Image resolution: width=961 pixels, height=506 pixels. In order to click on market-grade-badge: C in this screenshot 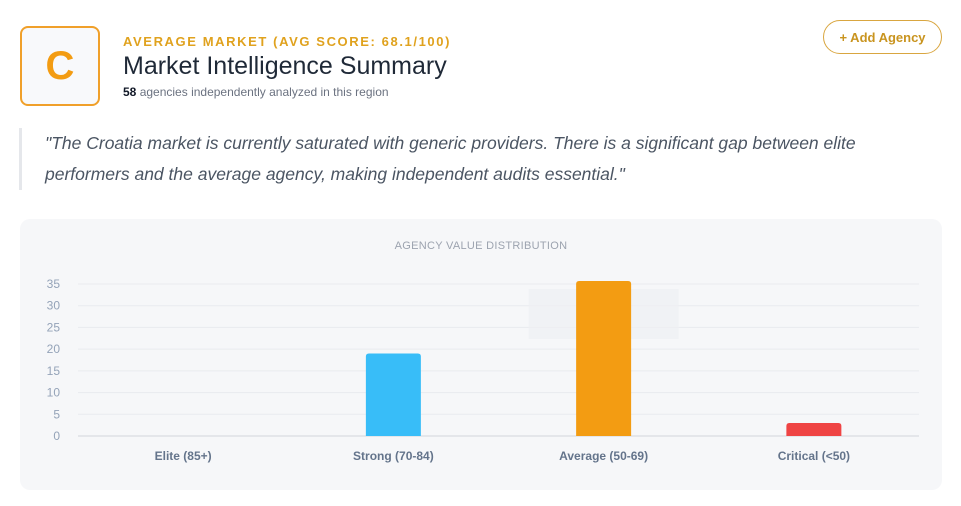, I will do `click(60, 66)`.